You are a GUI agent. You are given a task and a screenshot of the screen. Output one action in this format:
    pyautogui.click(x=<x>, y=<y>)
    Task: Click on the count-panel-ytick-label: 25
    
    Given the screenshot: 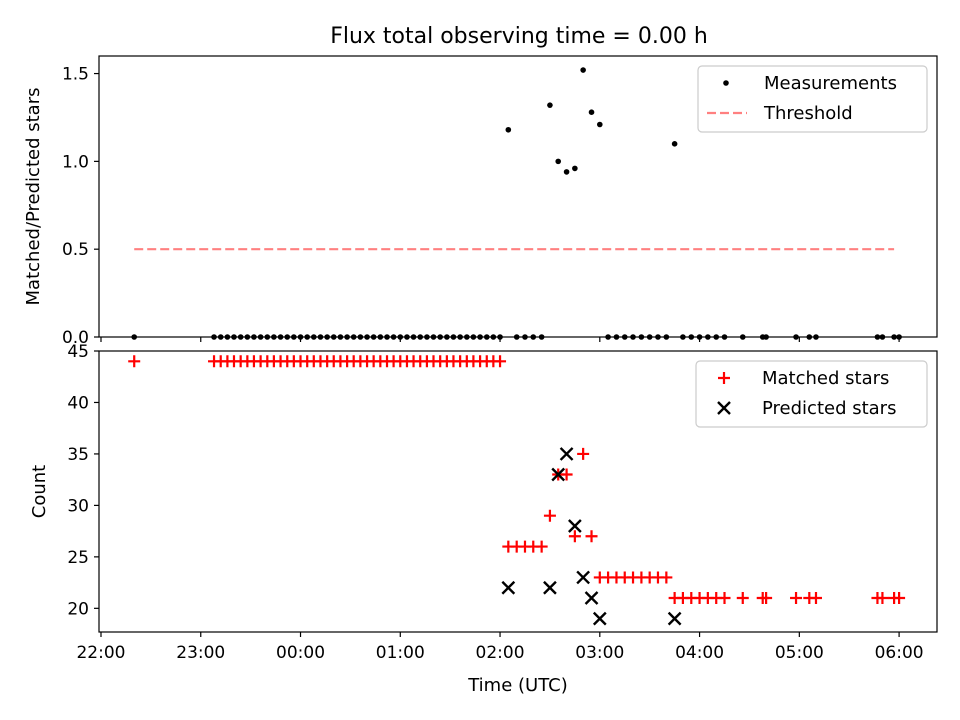 What is the action you would take?
    pyautogui.click(x=78, y=558)
    